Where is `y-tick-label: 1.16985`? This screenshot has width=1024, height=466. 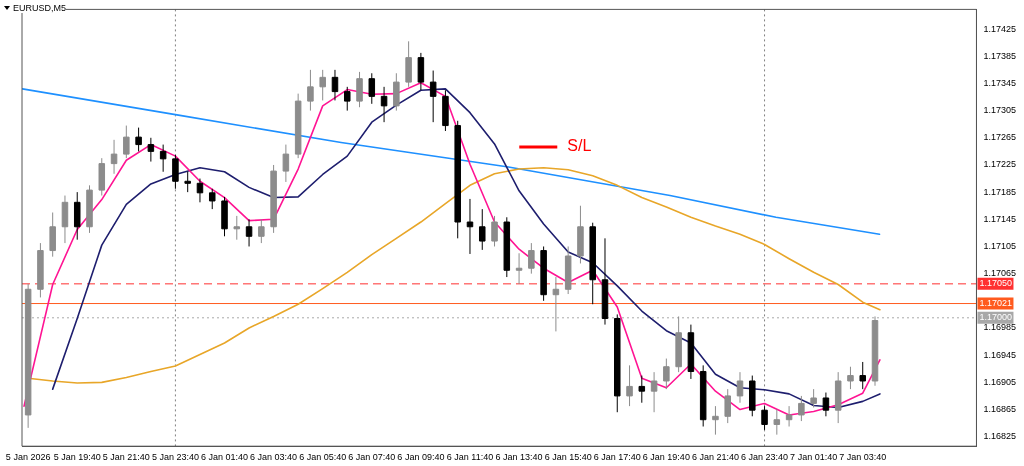 y-tick-label: 1.16985 is located at coordinates (1000, 327).